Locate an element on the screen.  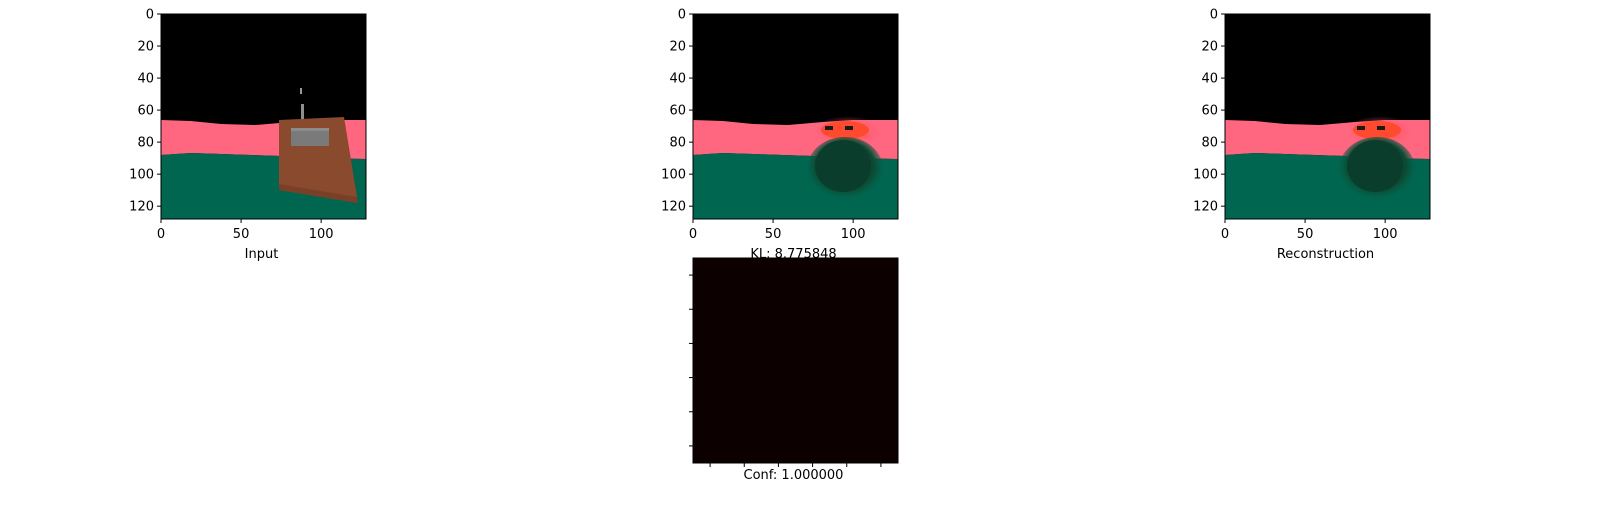
reconstruction-image is located at coordinates (1327, 116).